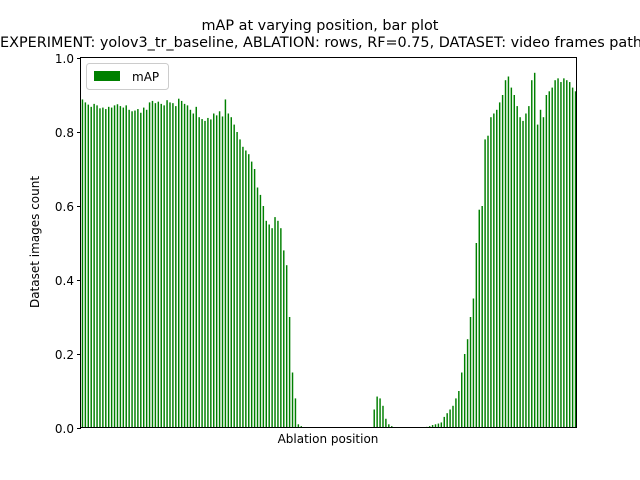 The image size is (640, 480). Describe the element at coordinates (64, 429) in the screenshot. I see `y-tick-label: 0.0` at that location.